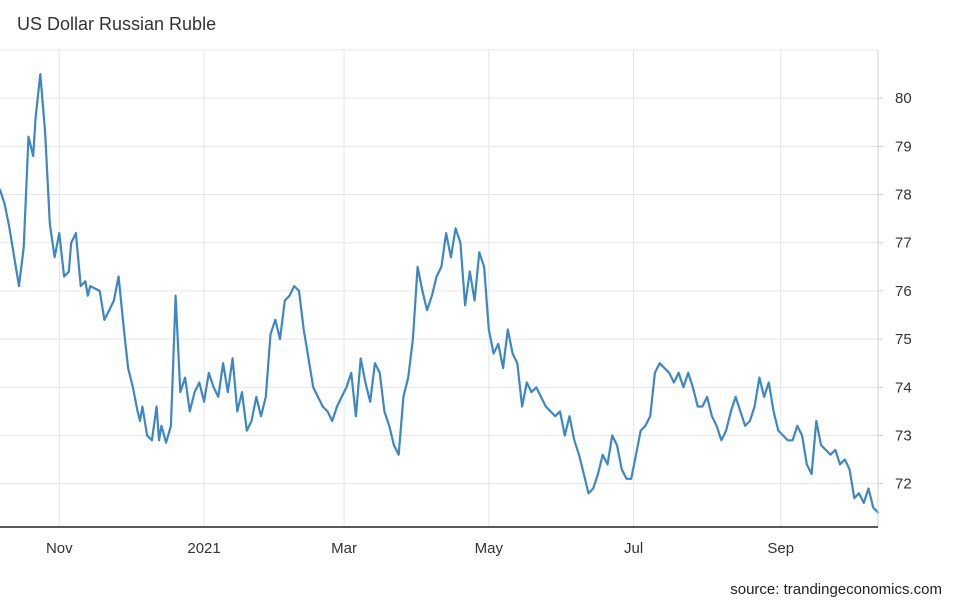 This screenshot has width=956, height=600. What do you see at coordinates (903, 146) in the screenshot?
I see `y-tick-label: 79` at bounding box center [903, 146].